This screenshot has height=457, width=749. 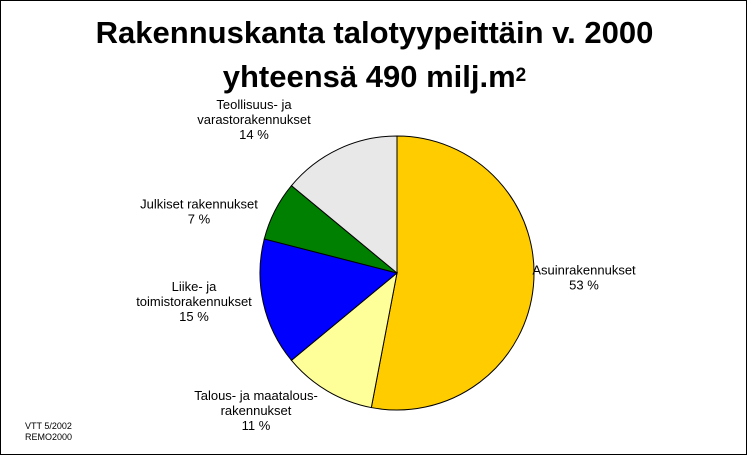 What do you see at coordinates (521, 75) in the screenshot?
I see `chart-title-superscript: 2` at bounding box center [521, 75].